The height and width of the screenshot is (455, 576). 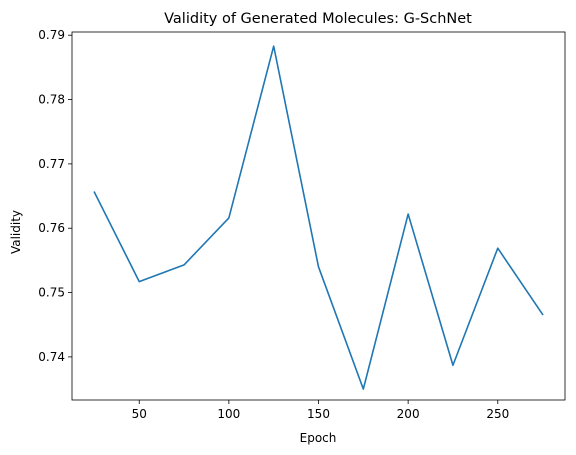 I want to click on x-tick-label: 200, so click(x=408, y=414).